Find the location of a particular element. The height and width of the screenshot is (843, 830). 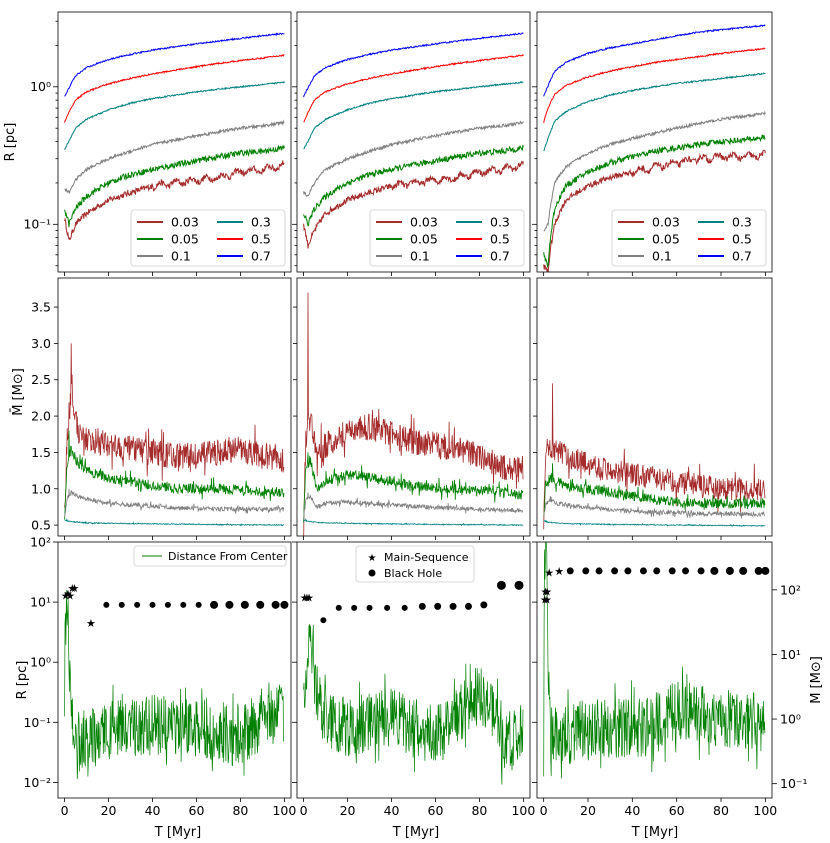

row2-panel2-frame is located at coordinates (413, 407).